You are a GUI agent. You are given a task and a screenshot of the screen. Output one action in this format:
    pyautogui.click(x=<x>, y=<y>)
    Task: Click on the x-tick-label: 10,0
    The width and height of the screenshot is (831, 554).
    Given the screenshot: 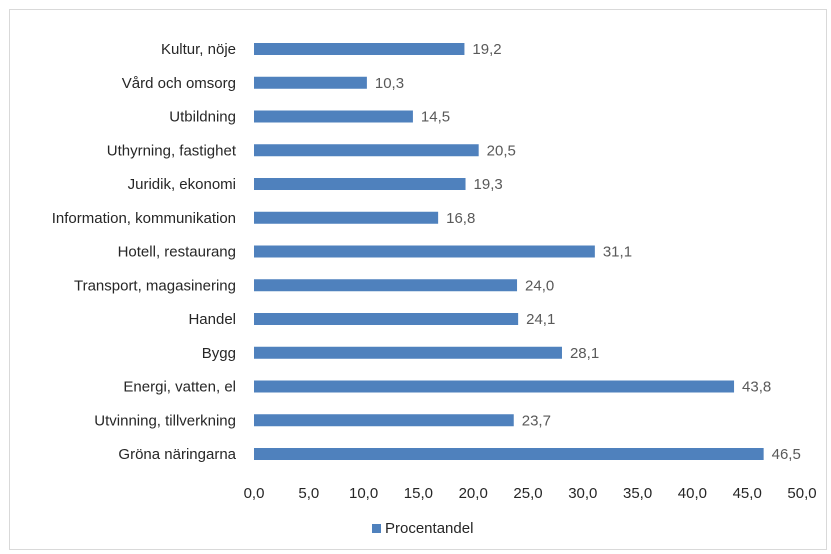 What is the action you would take?
    pyautogui.click(x=363, y=493)
    